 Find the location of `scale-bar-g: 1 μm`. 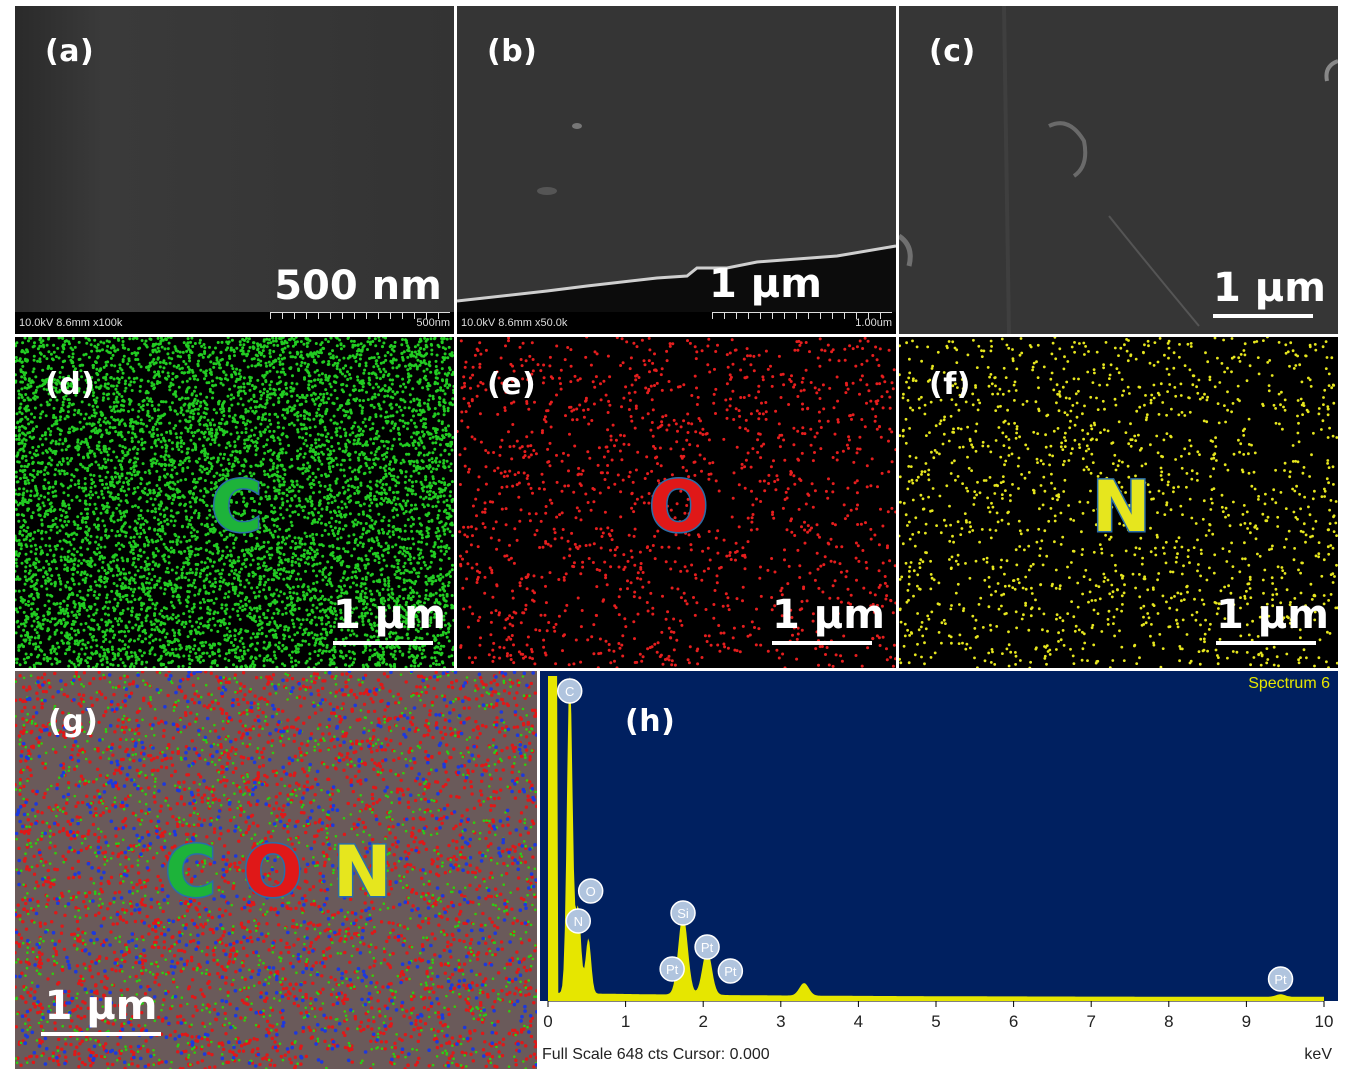

scale-bar-g: 1 μm is located at coordinates (101, 1011).